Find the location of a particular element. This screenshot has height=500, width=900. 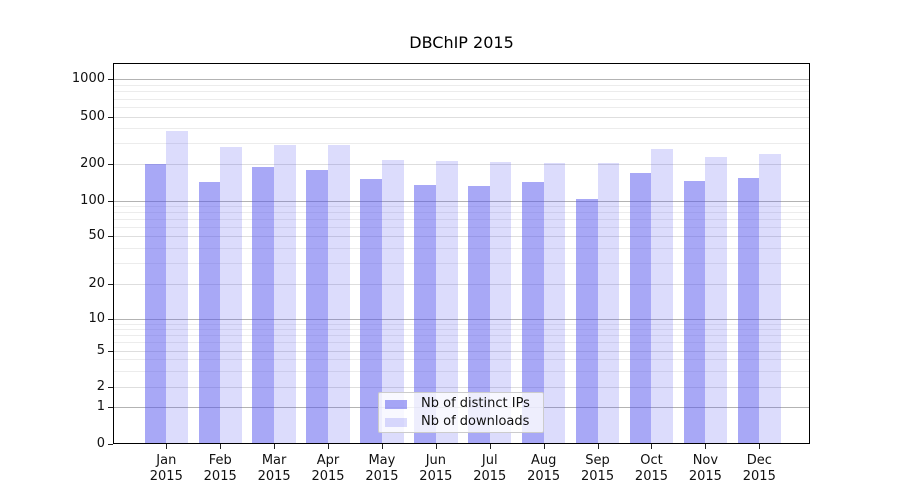

x-tick-mark-jan is located at coordinates (167, 446).